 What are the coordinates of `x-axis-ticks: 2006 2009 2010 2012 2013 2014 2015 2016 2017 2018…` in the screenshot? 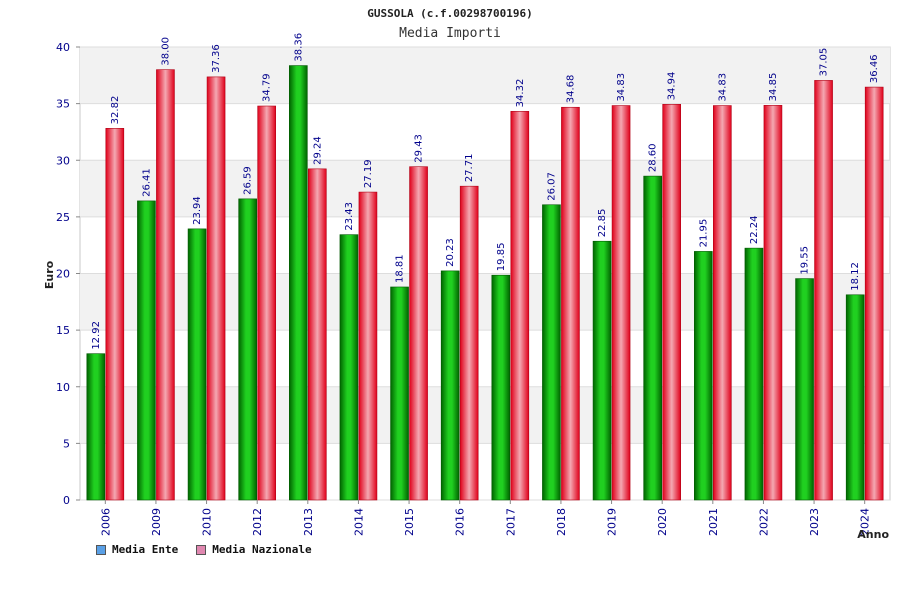 It's located at (485, 518).